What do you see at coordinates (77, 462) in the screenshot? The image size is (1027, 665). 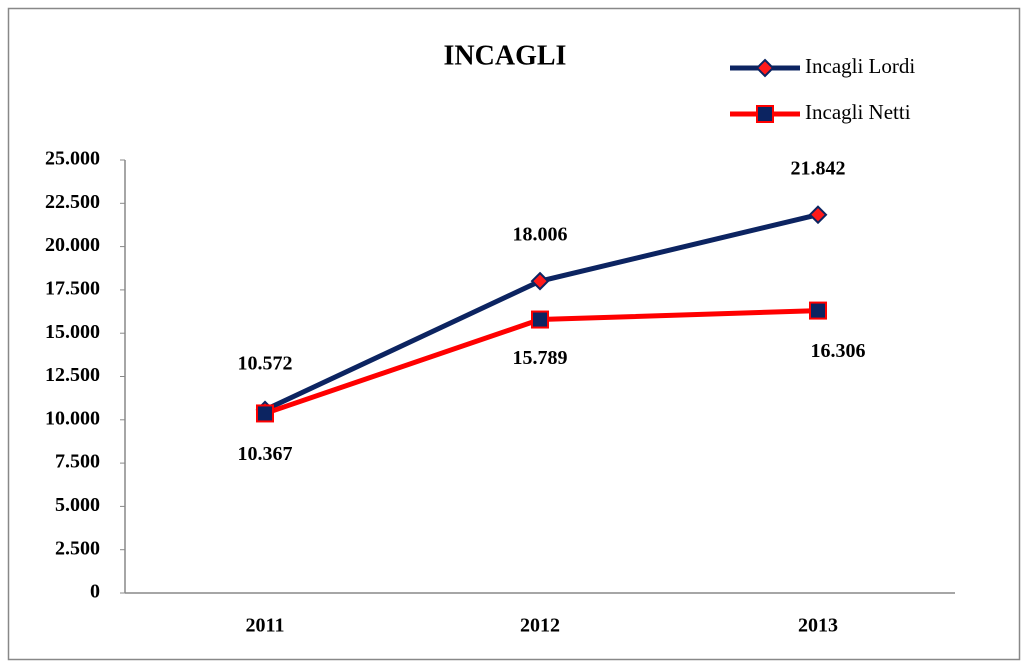 I see `y-tick-label: 7.500` at bounding box center [77, 462].